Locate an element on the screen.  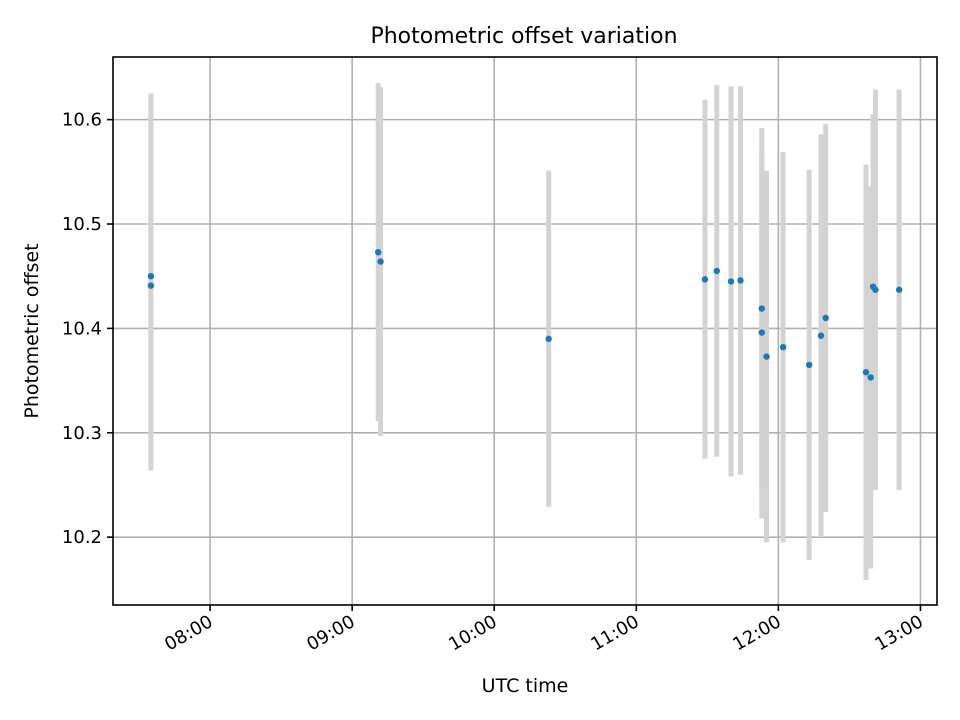
x-tick-label: 10:00 is located at coordinates (472, 633).